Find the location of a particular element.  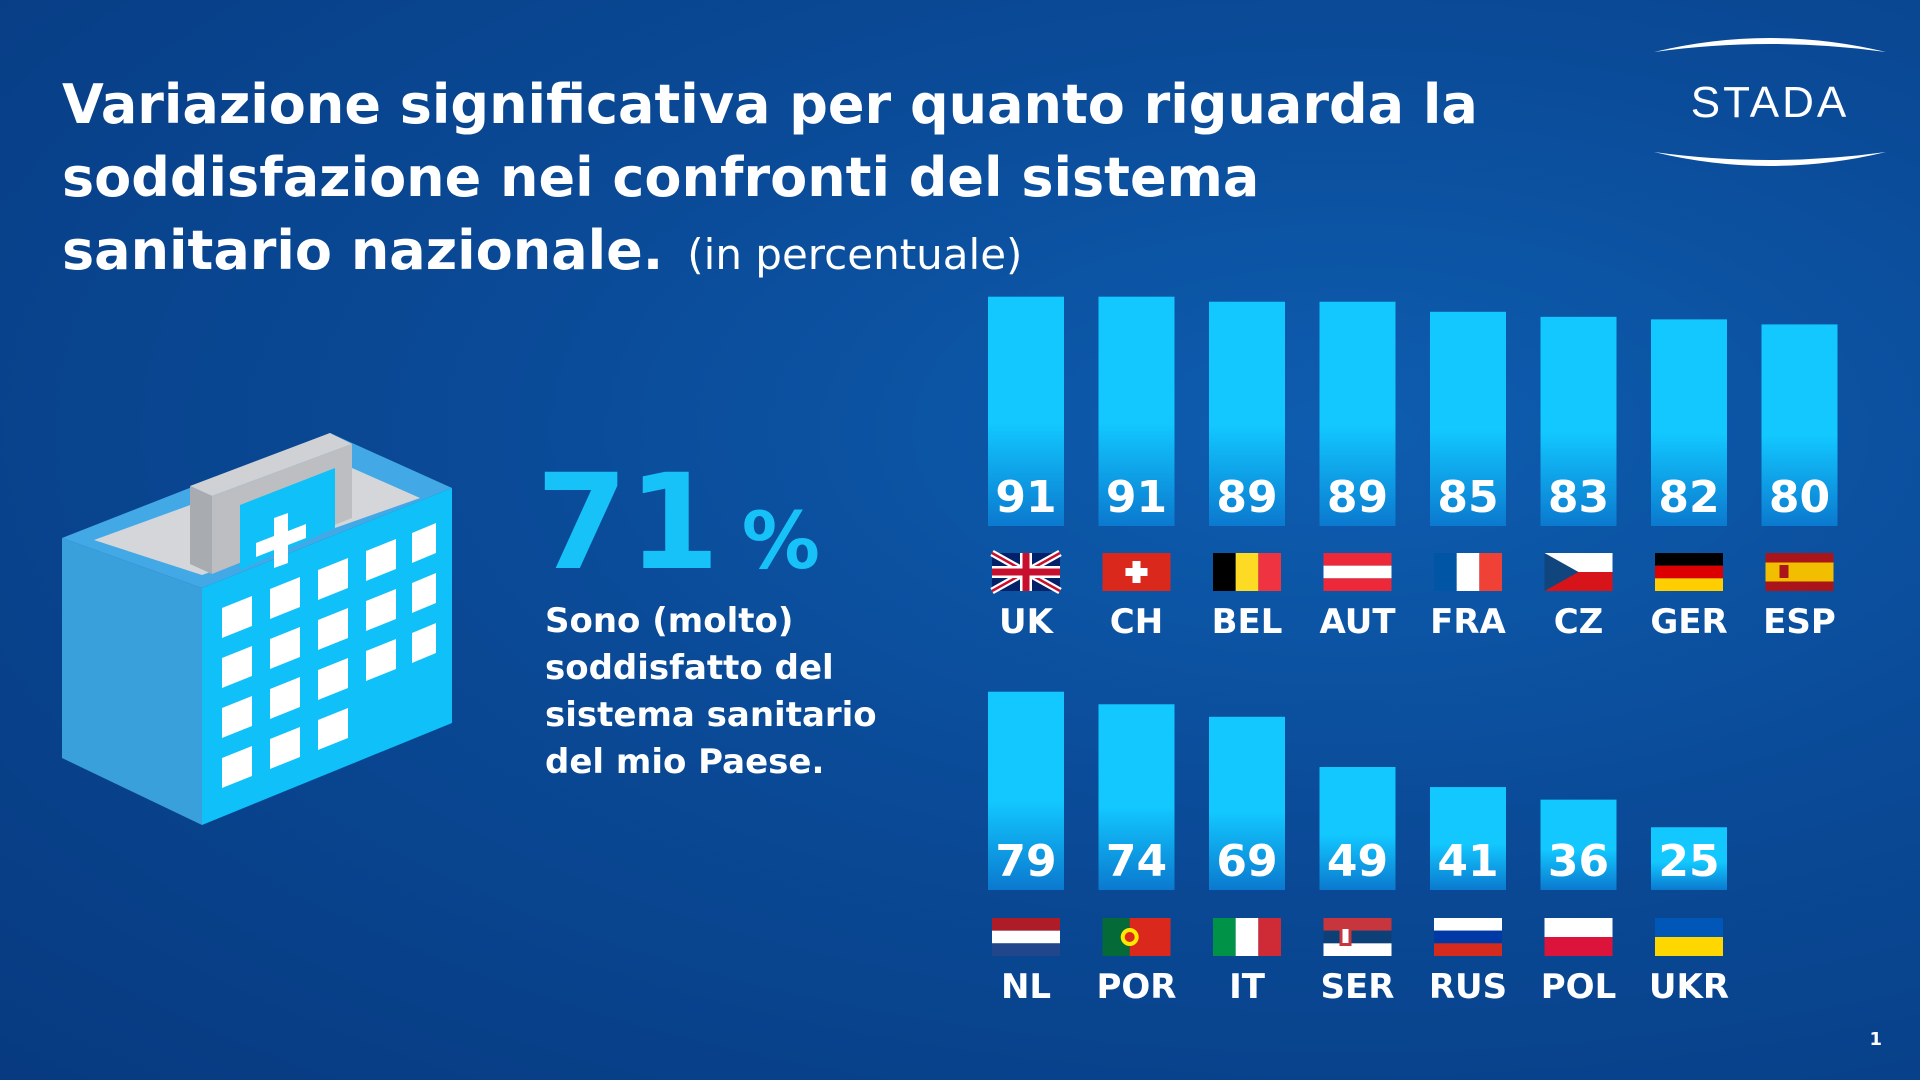

bar-ch is located at coordinates (1136, 411).